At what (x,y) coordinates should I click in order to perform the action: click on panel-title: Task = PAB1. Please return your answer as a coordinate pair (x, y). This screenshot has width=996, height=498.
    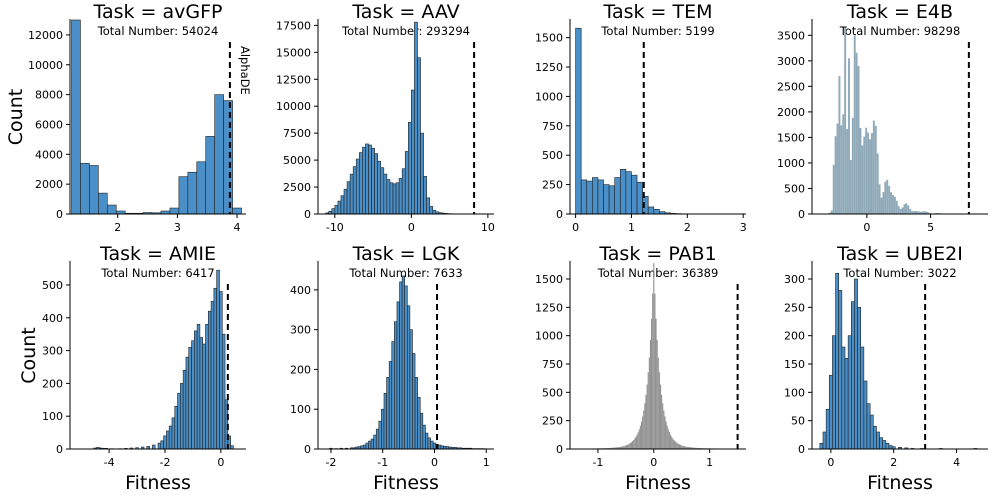
    Looking at the image, I should click on (657, 254).